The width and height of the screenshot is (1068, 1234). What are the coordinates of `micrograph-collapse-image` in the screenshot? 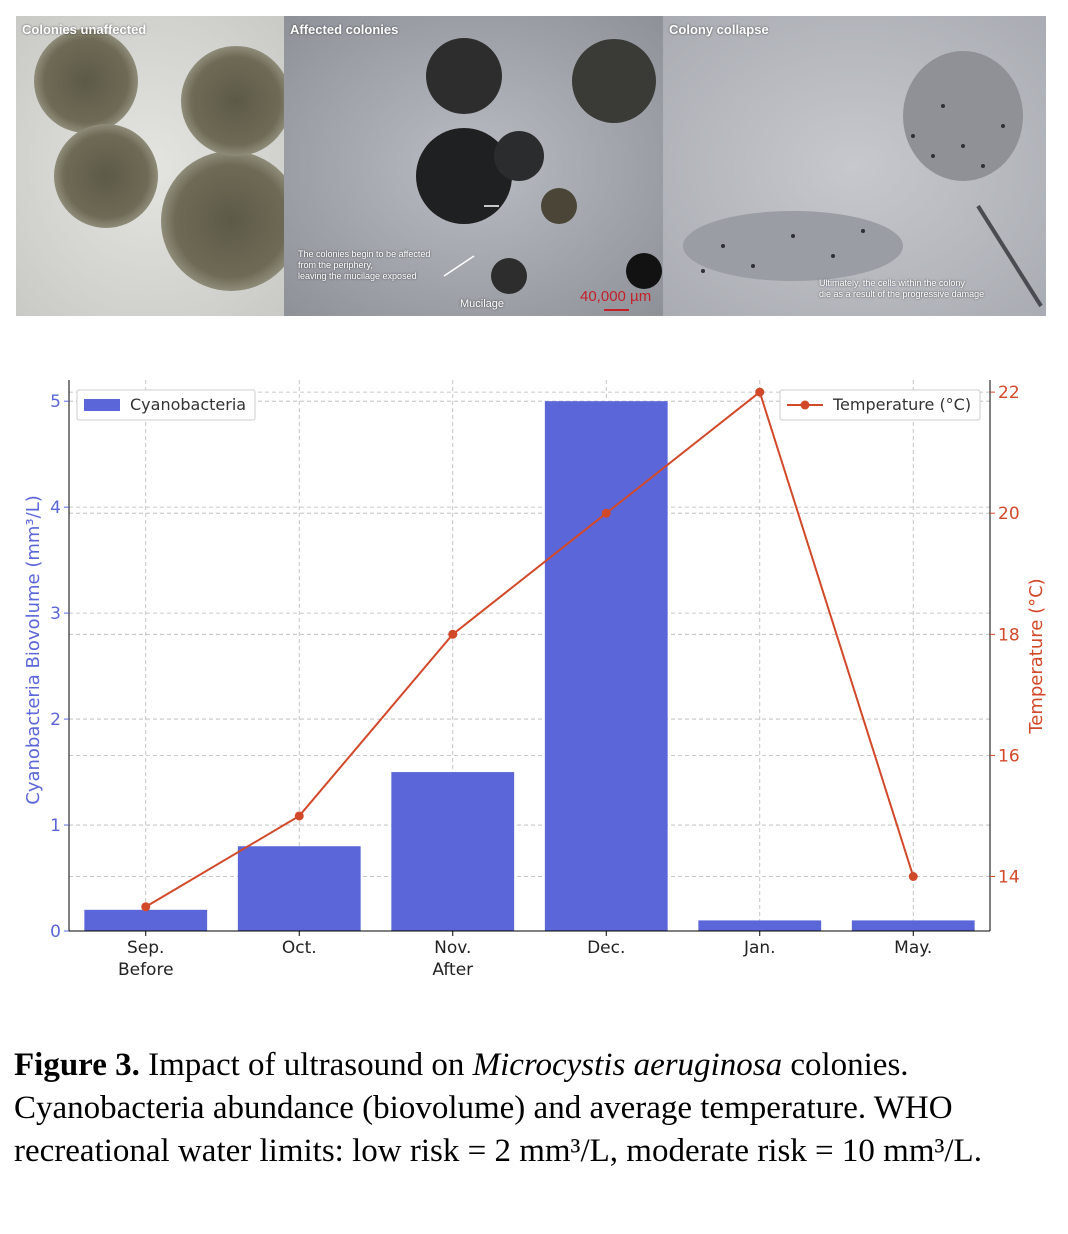 It's located at (854, 166).